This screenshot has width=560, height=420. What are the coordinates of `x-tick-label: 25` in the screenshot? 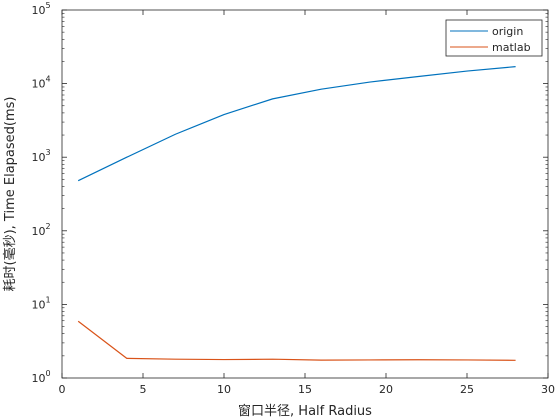 It's located at (467, 389).